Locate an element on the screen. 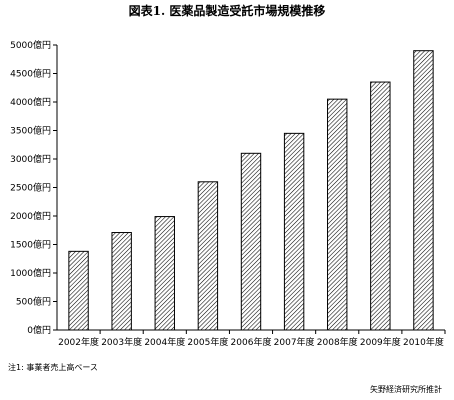 The height and width of the screenshot is (400, 454). bar-2008年度 is located at coordinates (337, 214).